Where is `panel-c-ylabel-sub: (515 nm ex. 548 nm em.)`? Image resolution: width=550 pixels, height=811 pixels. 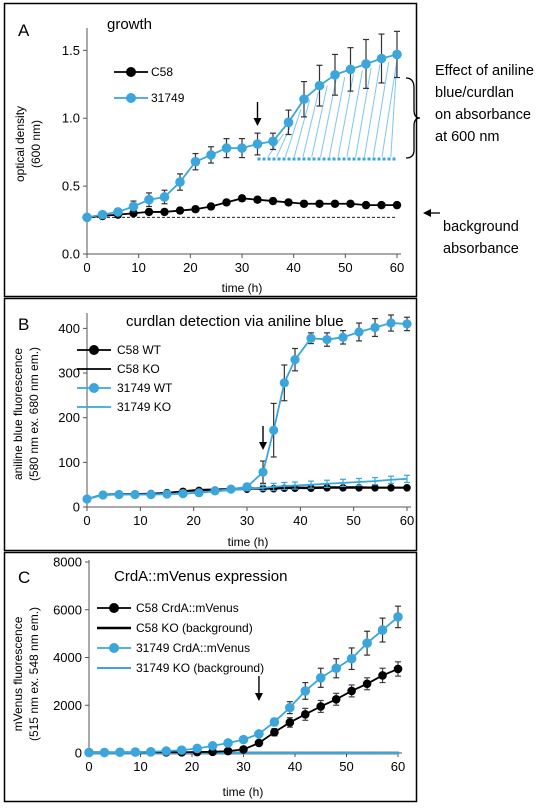 panel-c-ylabel-sub: (515 nm ex. 548 nm em.) is located at coordinates (34, 674).